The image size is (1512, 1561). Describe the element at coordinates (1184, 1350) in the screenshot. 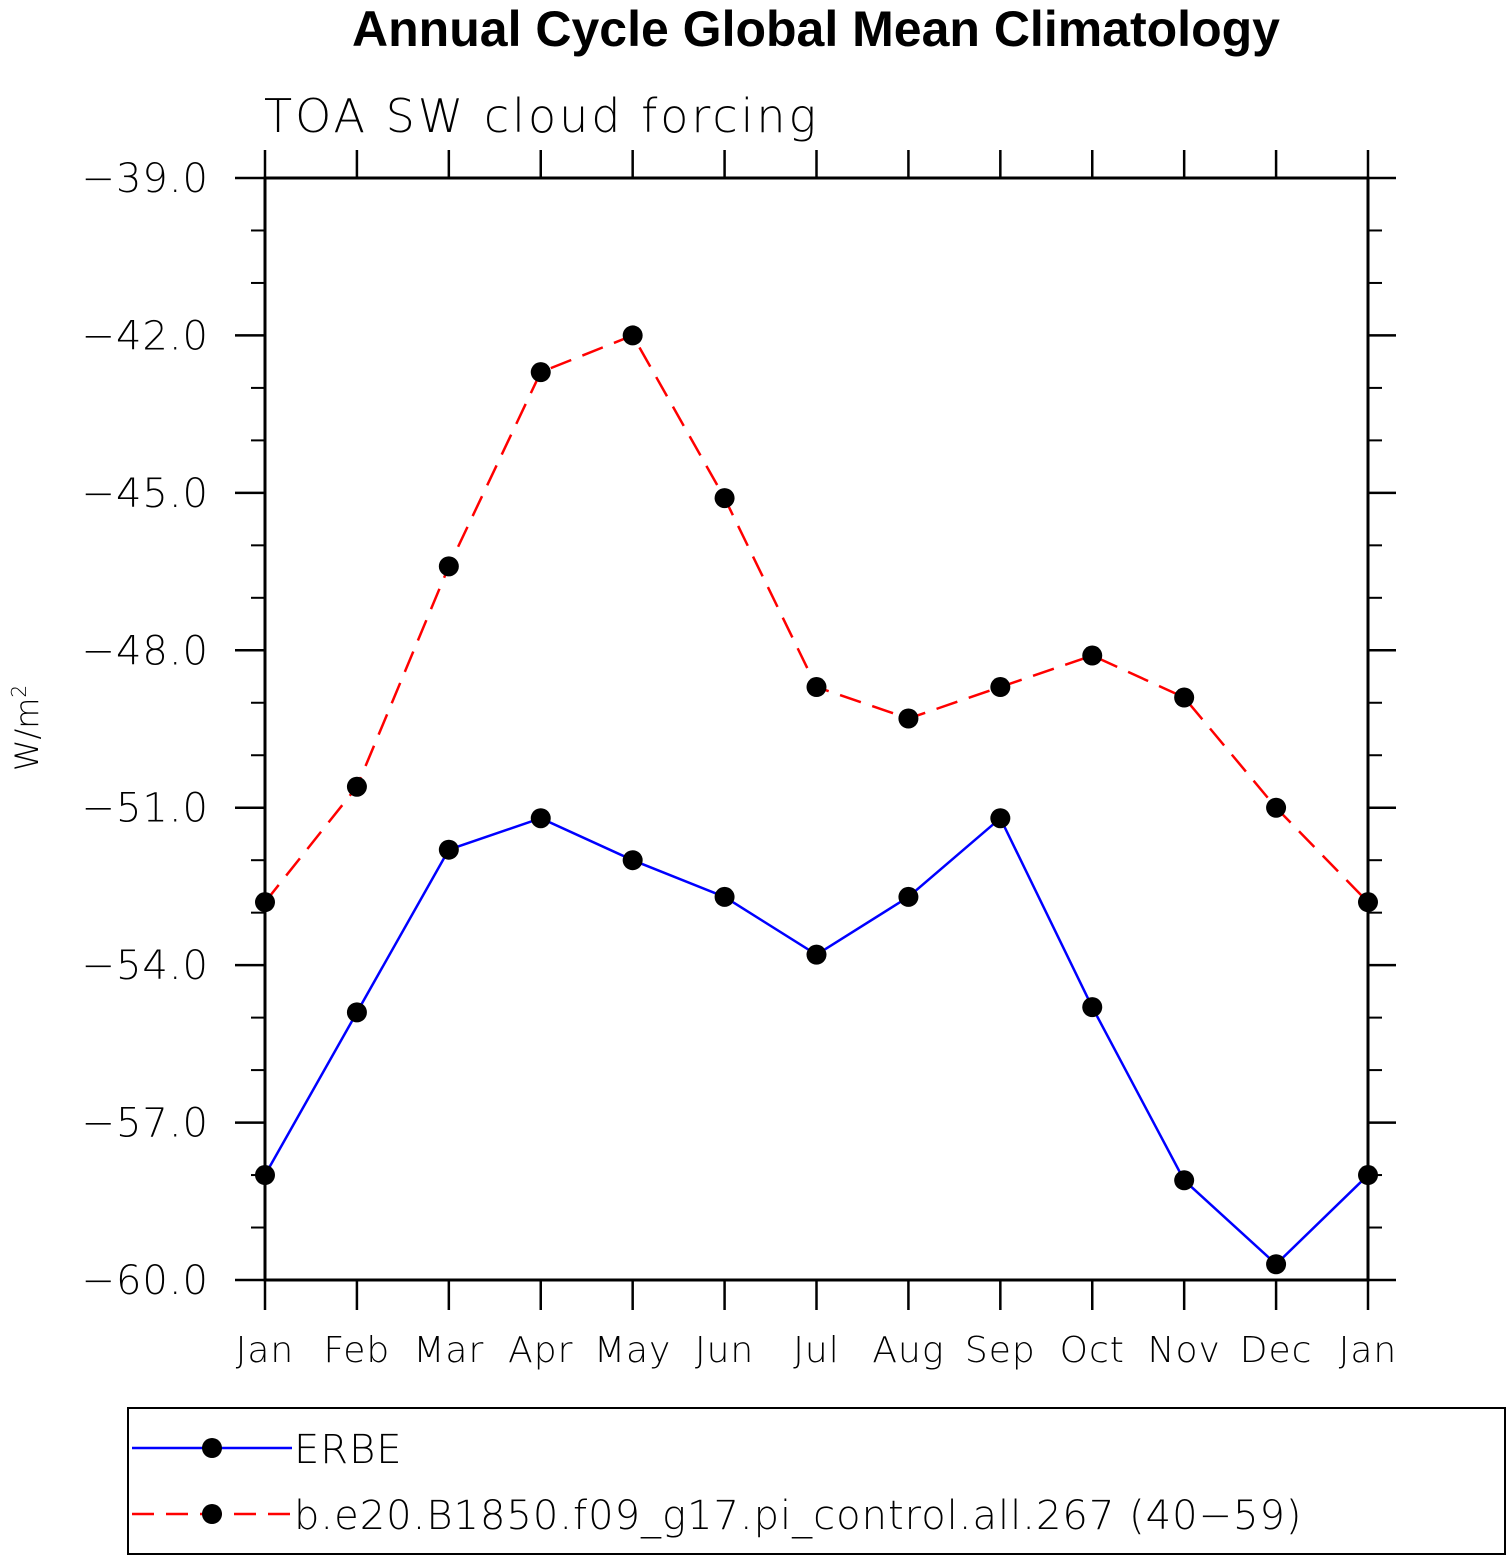

I see `x-tick-label: Nov` at that location.